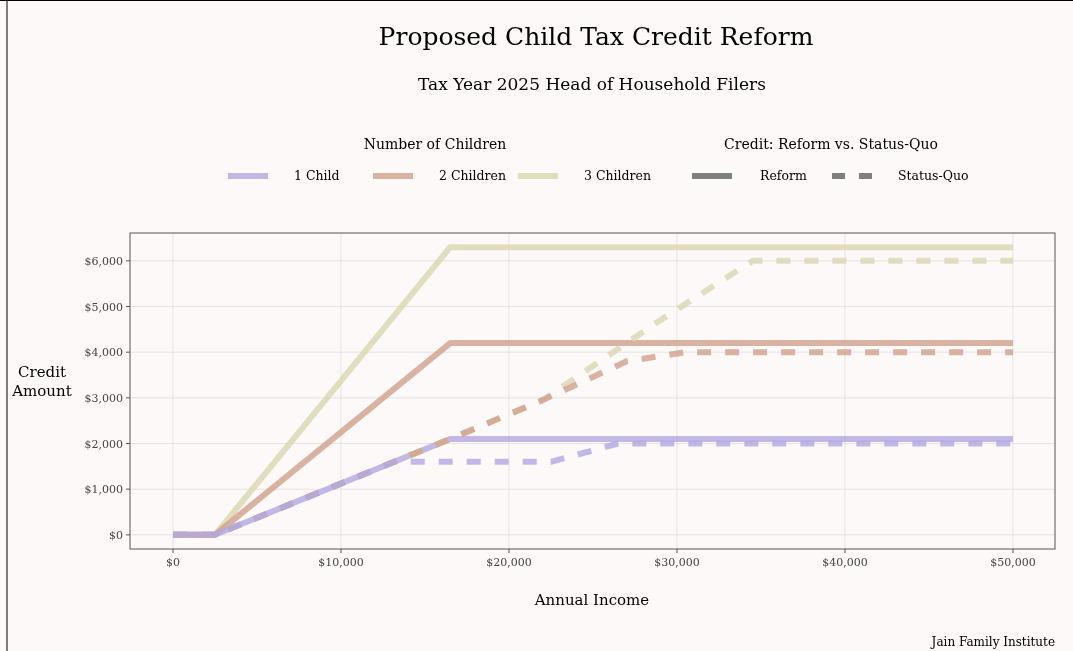  Describe the element at coordinates (103, 353) in the screenshot. I see `y-tick-label: $4,000` at that location.